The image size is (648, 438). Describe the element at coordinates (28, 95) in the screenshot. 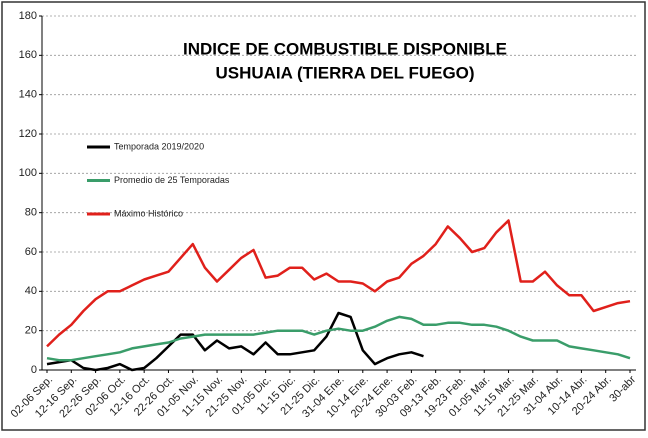

I see `y-tick-label: 140` at that location.